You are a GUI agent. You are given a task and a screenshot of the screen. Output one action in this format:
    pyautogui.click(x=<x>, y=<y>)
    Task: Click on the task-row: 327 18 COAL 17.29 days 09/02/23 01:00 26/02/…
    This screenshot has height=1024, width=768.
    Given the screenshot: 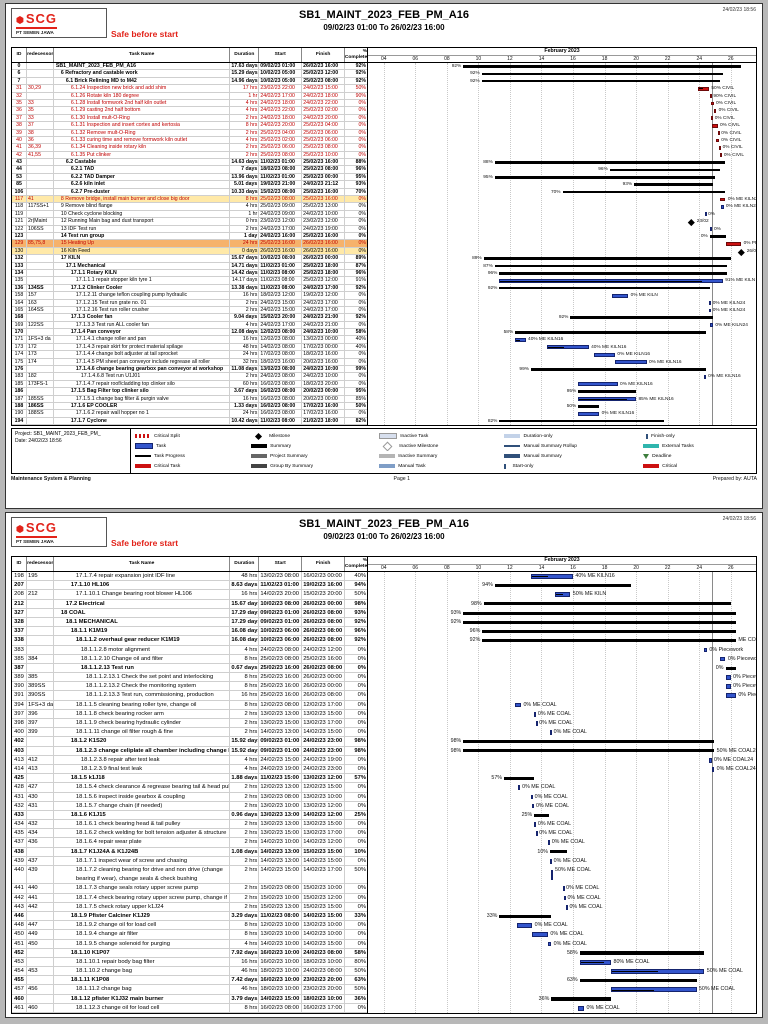 What is the action you would take?
    pyautogui.click(x=189, y=613)
    